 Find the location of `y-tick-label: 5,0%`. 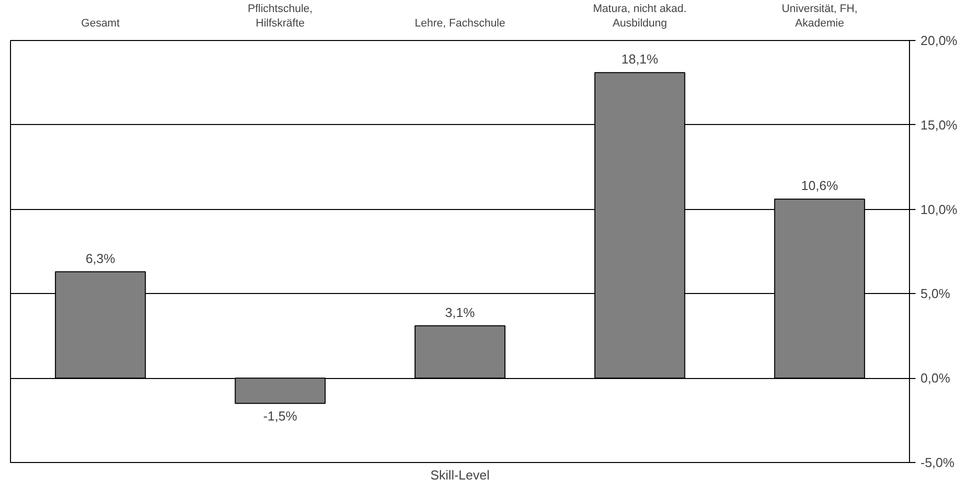

y-tick-label: 5,0% is located at coordinates (935, 294).